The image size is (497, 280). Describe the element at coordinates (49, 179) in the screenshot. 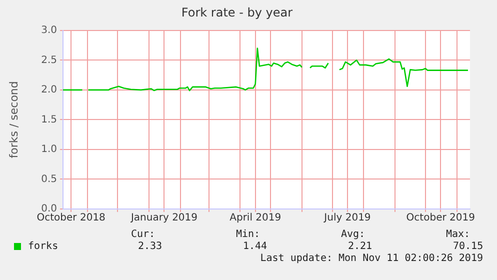

I see `y-tick-label: 0.5` at that location.